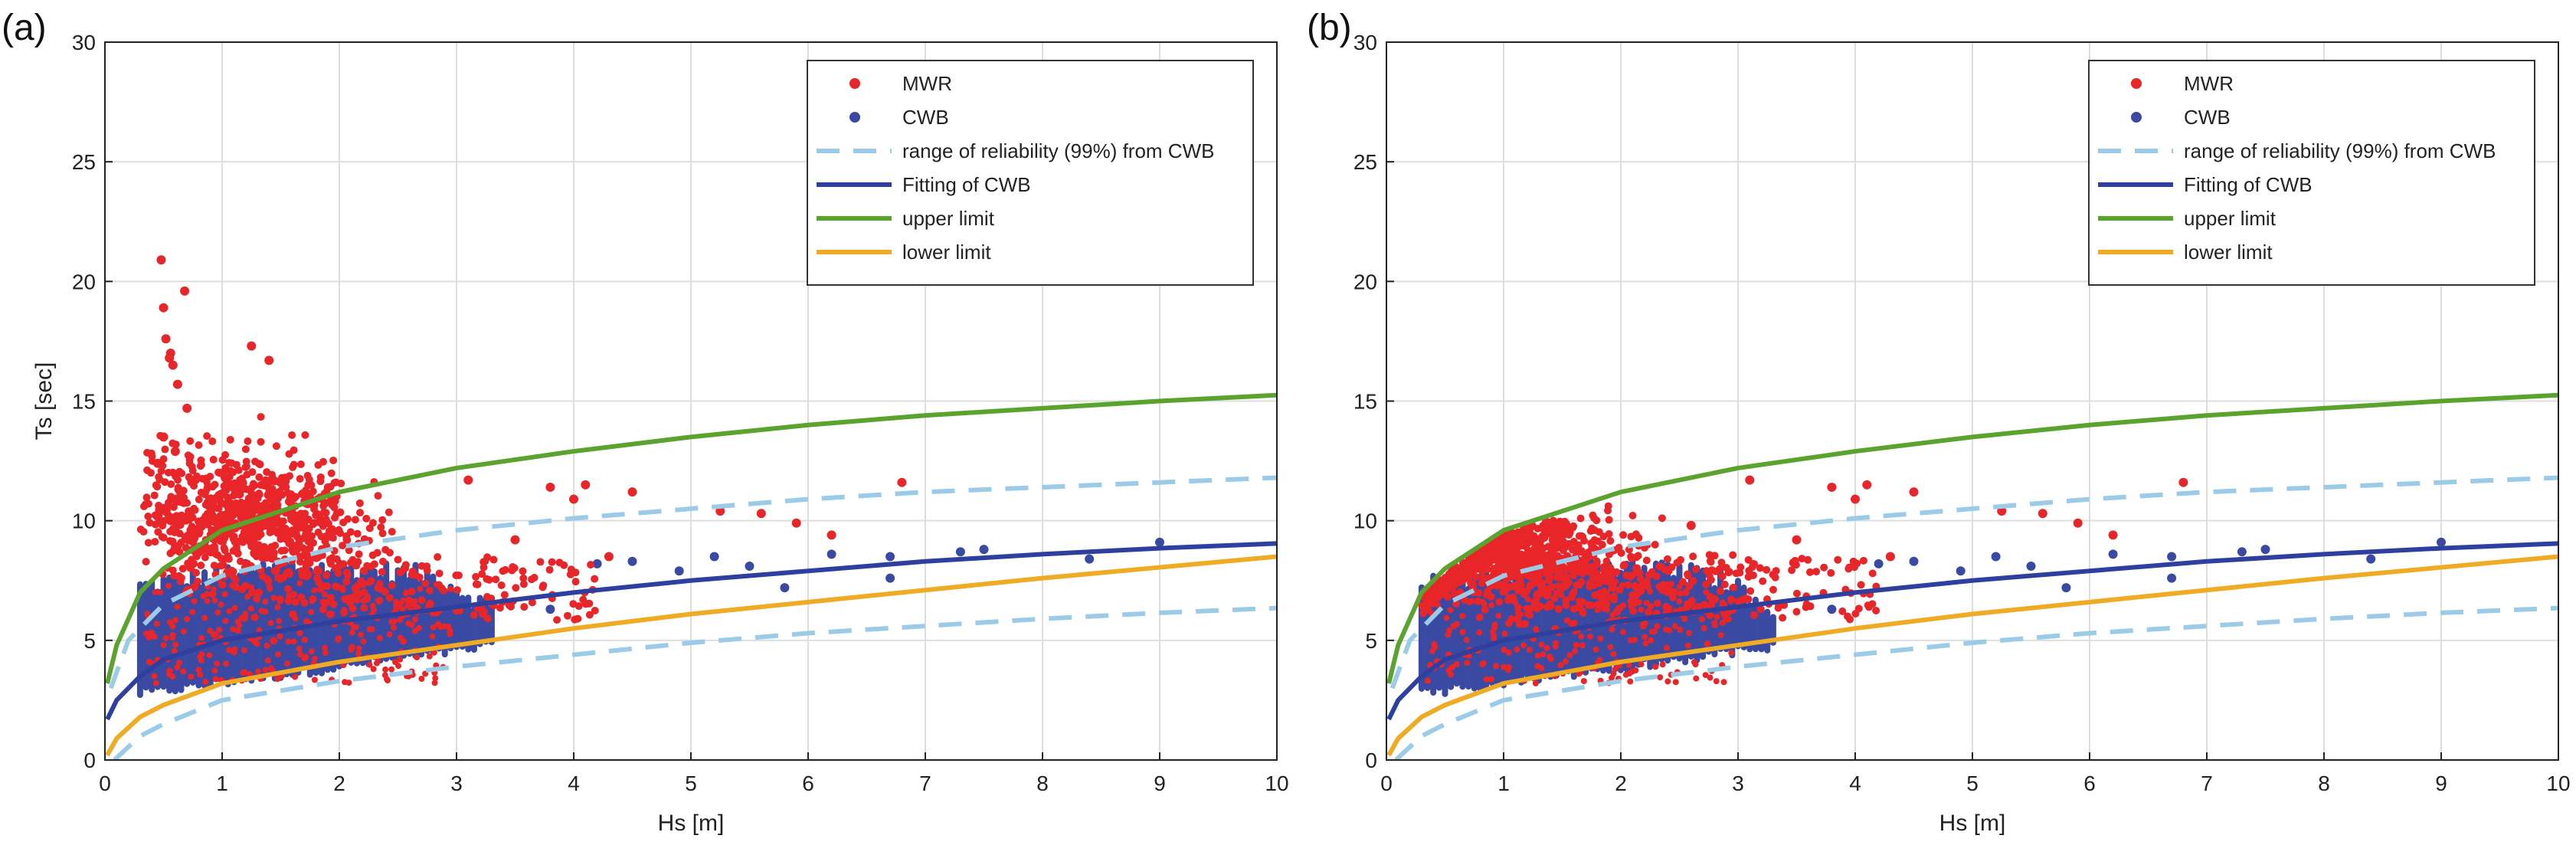 The width and height of the screenshot is (2576, 855). I want to click on x-tick-label: 8, so click(2324, 783).